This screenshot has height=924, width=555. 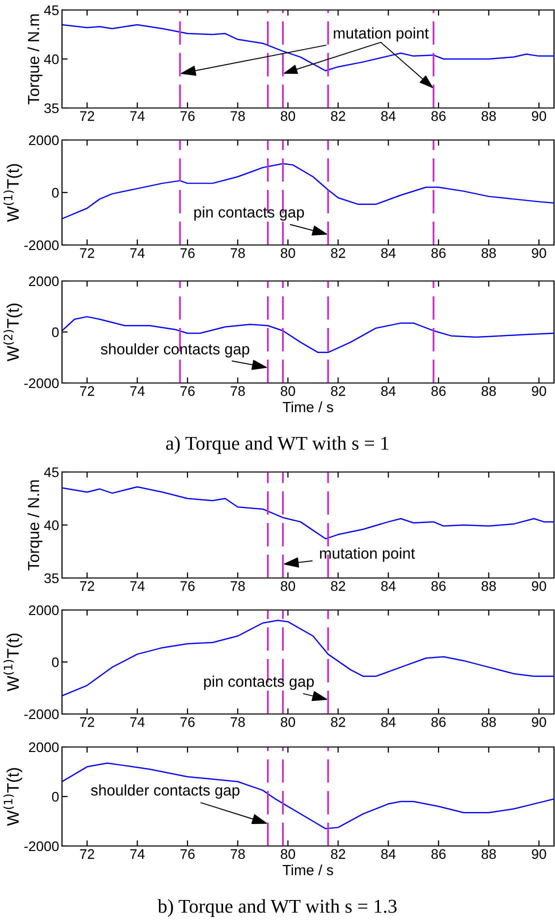 What do you see at coordinates (277, 445) in the screenshot?
I see `text: a) Torque and WT with s = 1` at bounding box center [277, 445].